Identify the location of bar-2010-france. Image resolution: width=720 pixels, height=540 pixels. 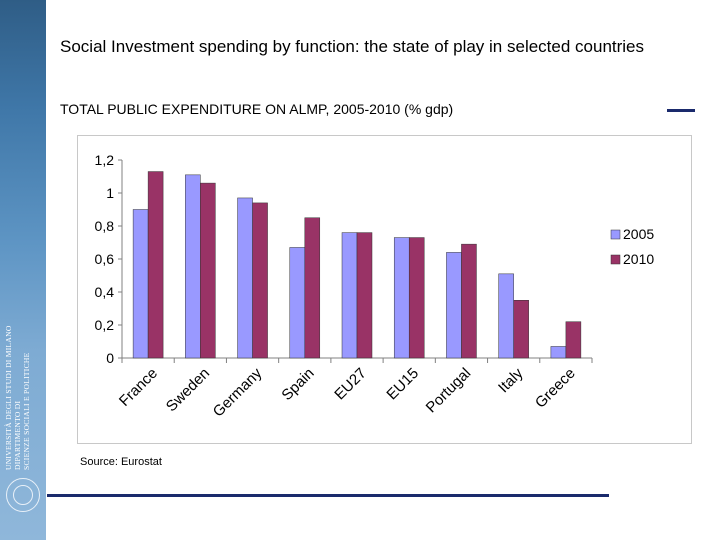
(155, 265).